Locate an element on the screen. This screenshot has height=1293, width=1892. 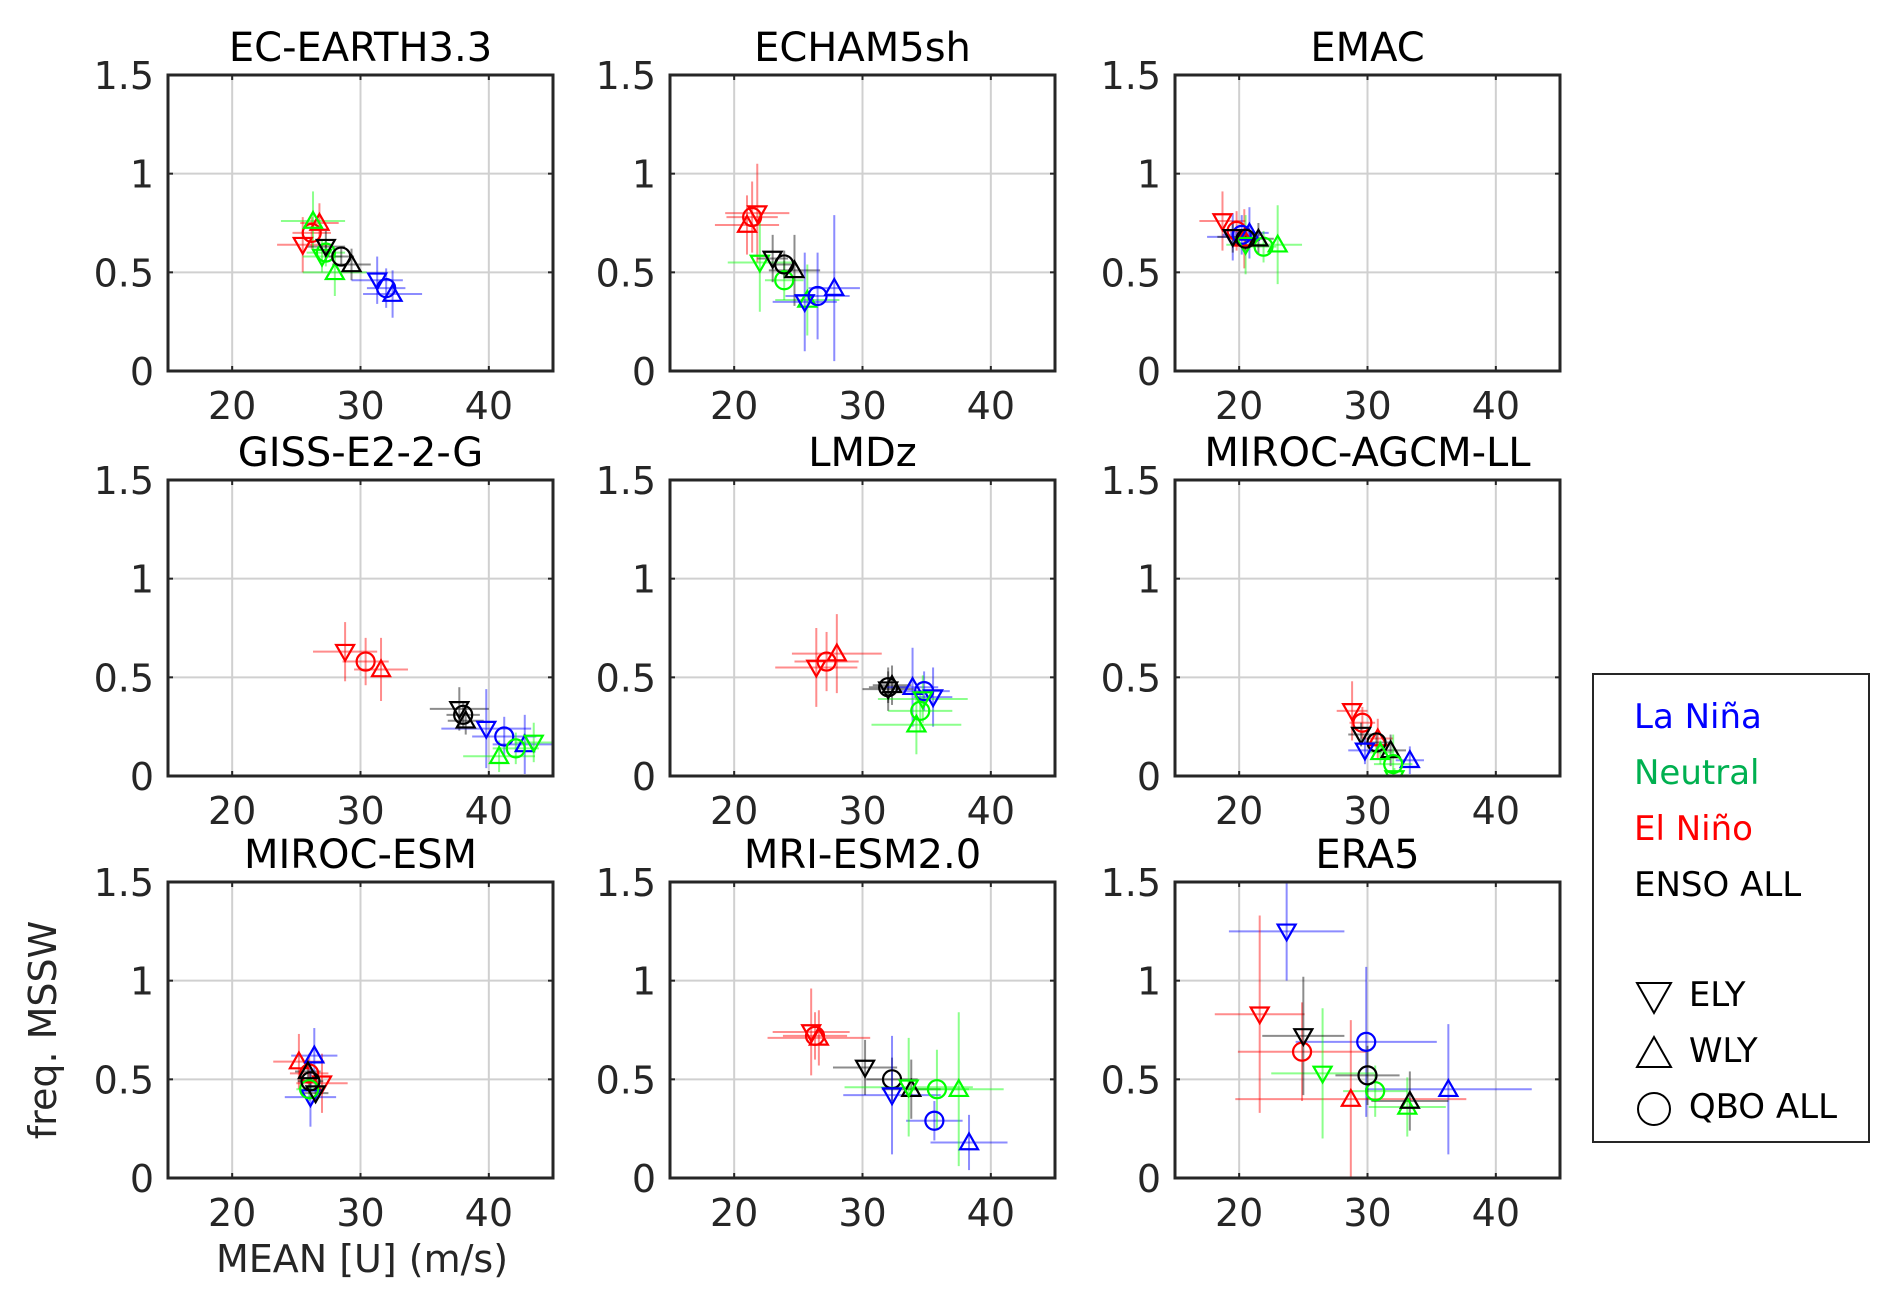
panel: 0 0.5 1 1.5 20 30 40 MIROC-AGCM-LL is located at coordinates (1331, 631).